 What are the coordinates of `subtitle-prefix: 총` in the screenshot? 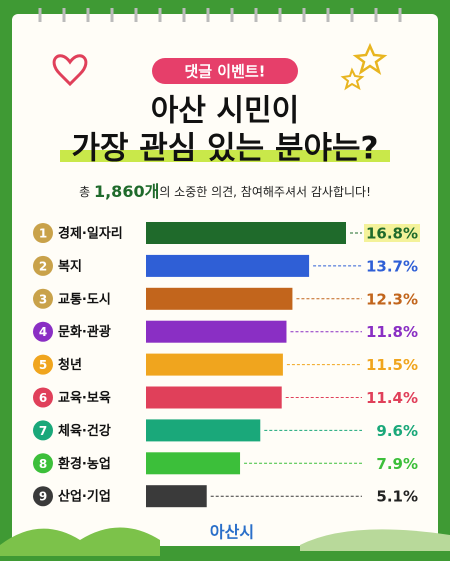 It's located at (84, 192).